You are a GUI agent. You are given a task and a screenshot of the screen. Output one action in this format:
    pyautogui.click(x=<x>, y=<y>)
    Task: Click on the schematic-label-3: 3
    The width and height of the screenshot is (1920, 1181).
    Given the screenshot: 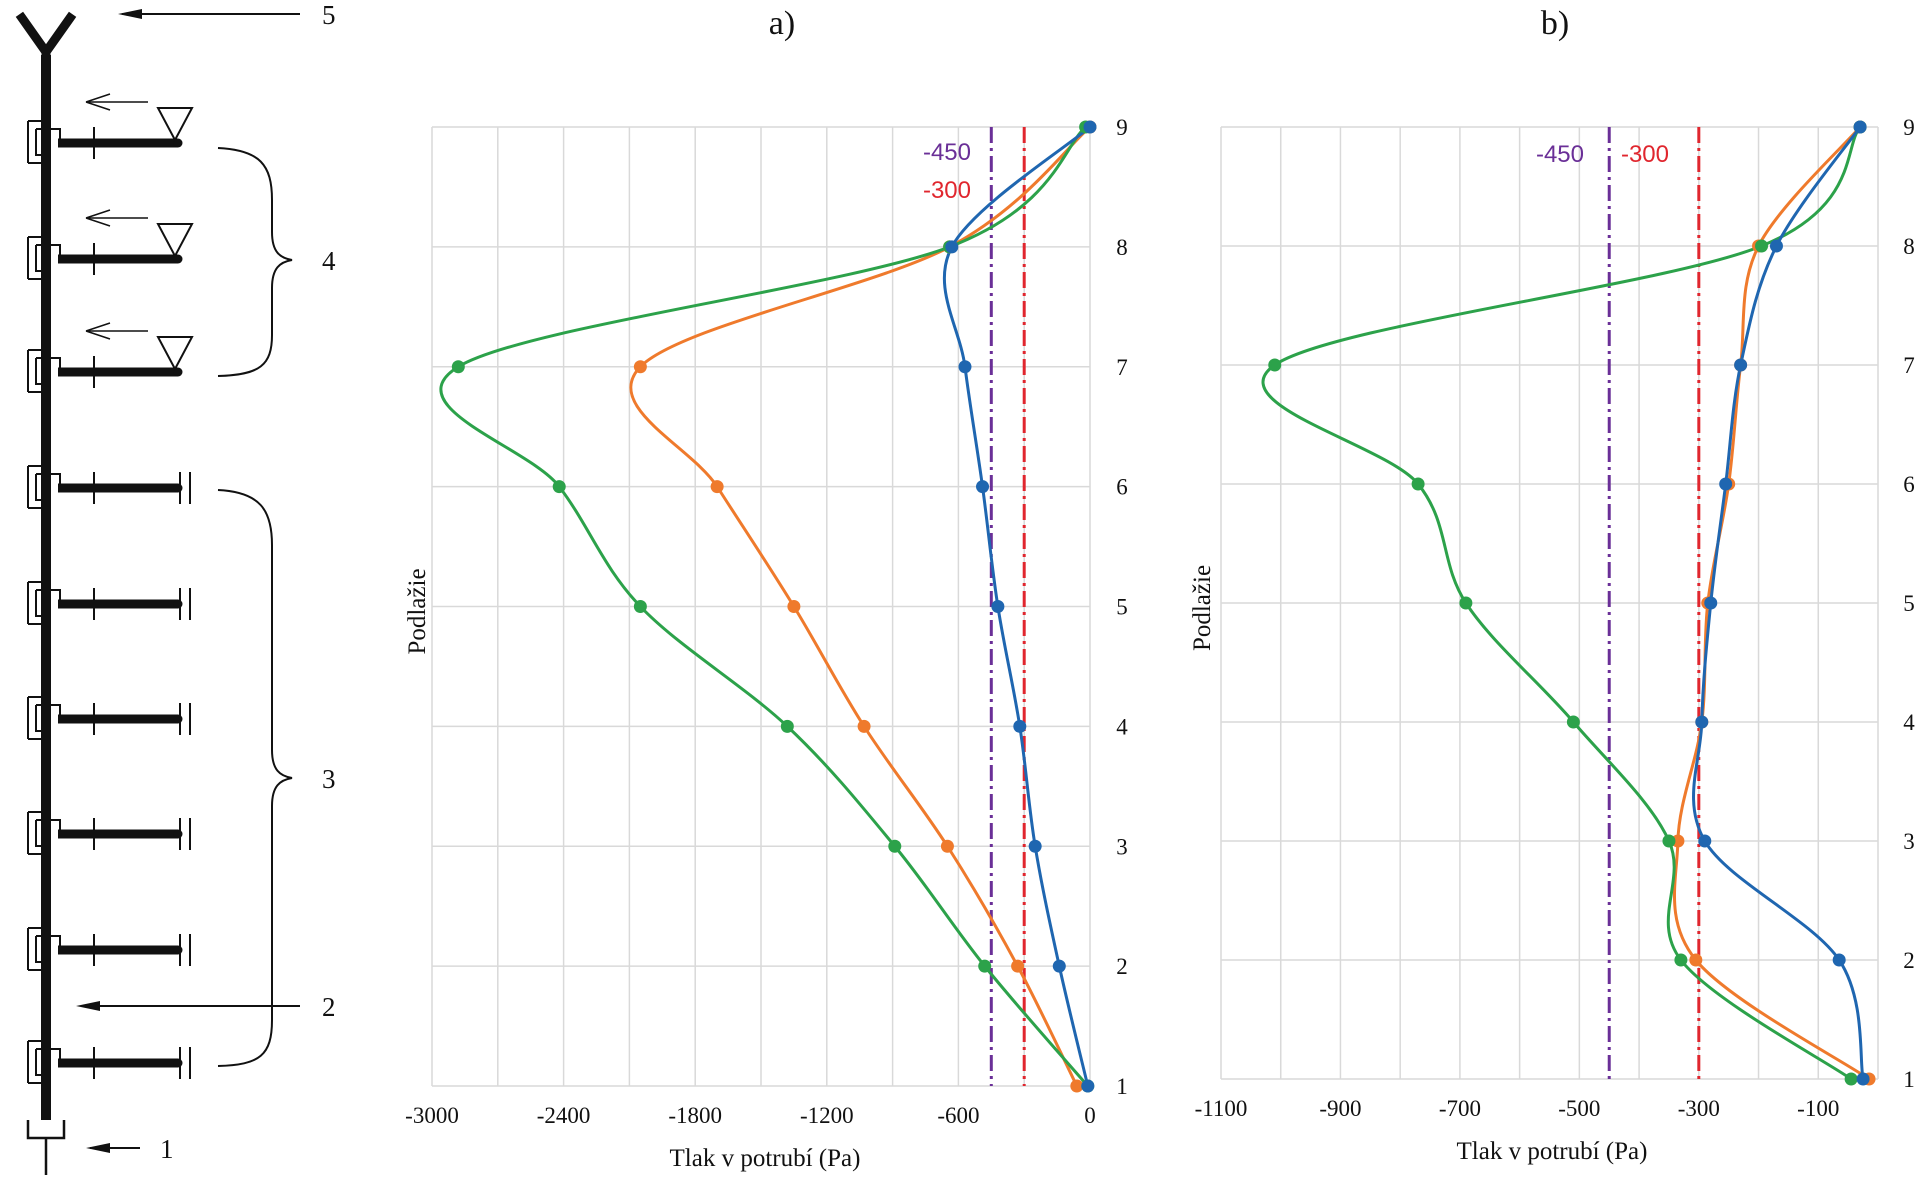 What is the action you would take?
    pyautogui.click(x=329, y=779)
    